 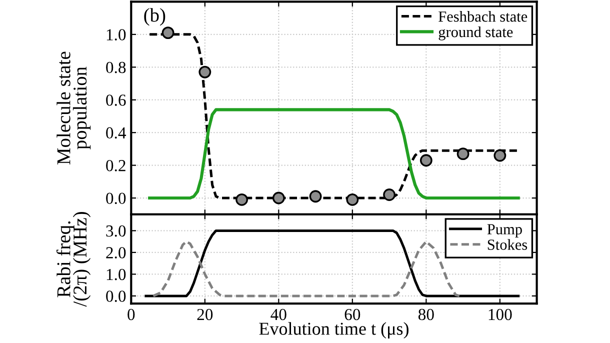 What do you see at coordinates (116, 231) in the screenshot?
I see `y-tick-label: 3.0` at bounding box center [116, 231].